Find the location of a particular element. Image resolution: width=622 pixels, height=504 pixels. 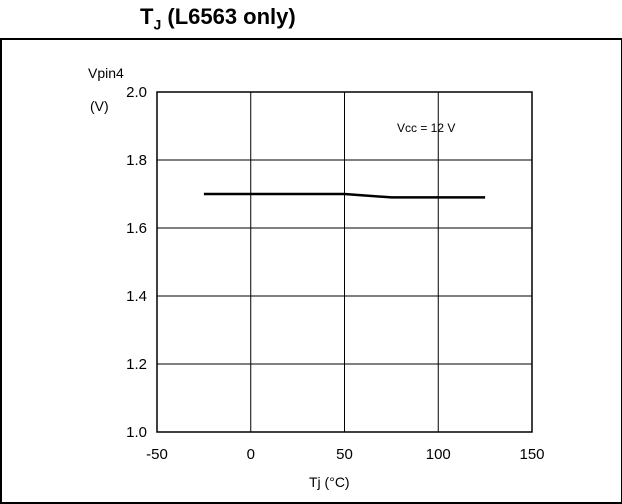

title-main: T is located at coordinates (147, 16).